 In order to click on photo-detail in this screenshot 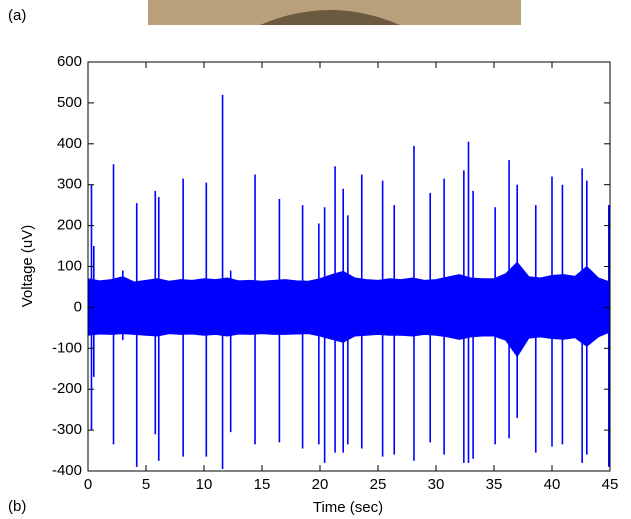, I will do `click(330, 17)`.